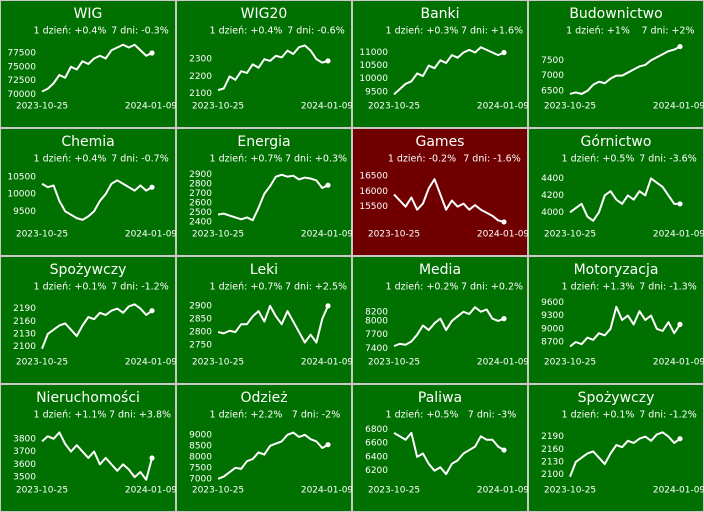 Image resolution: width=704 pixels, height=512 pixels. What do you see at coordinates (200, 175) in the screenshot?
I see `y-tick-label: 2900` at bounding box center [200, 175].